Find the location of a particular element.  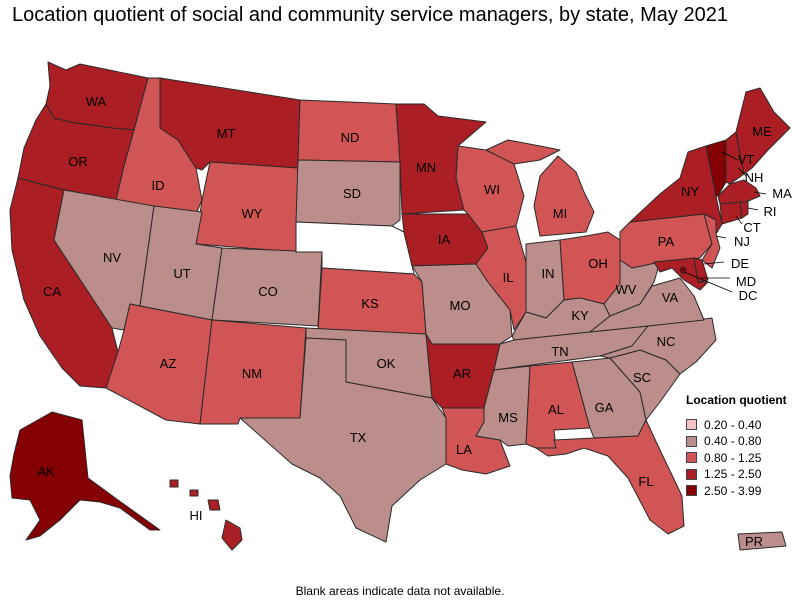

label-AK: AK is located at coordinates (46, 471).